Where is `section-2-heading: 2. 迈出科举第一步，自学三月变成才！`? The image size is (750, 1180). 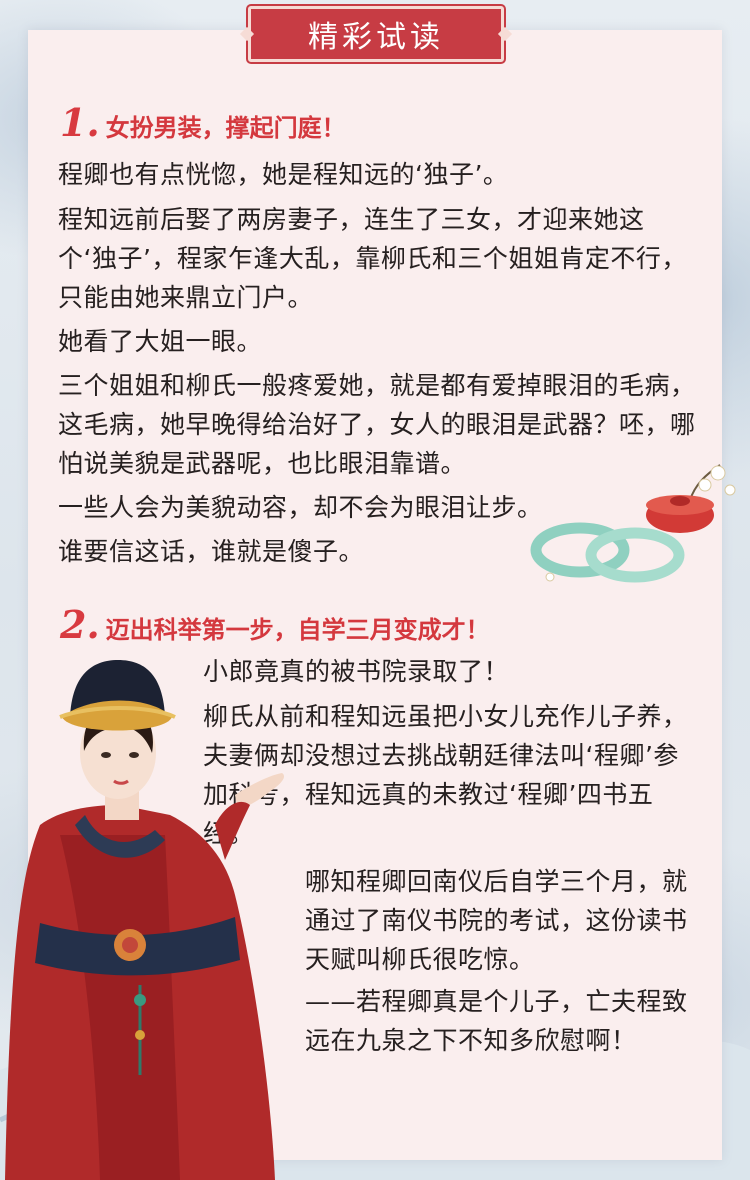
section-2-heading: 2. 迈出科举第一步，自学三月变成才！ is located at coordinates (275, 624).